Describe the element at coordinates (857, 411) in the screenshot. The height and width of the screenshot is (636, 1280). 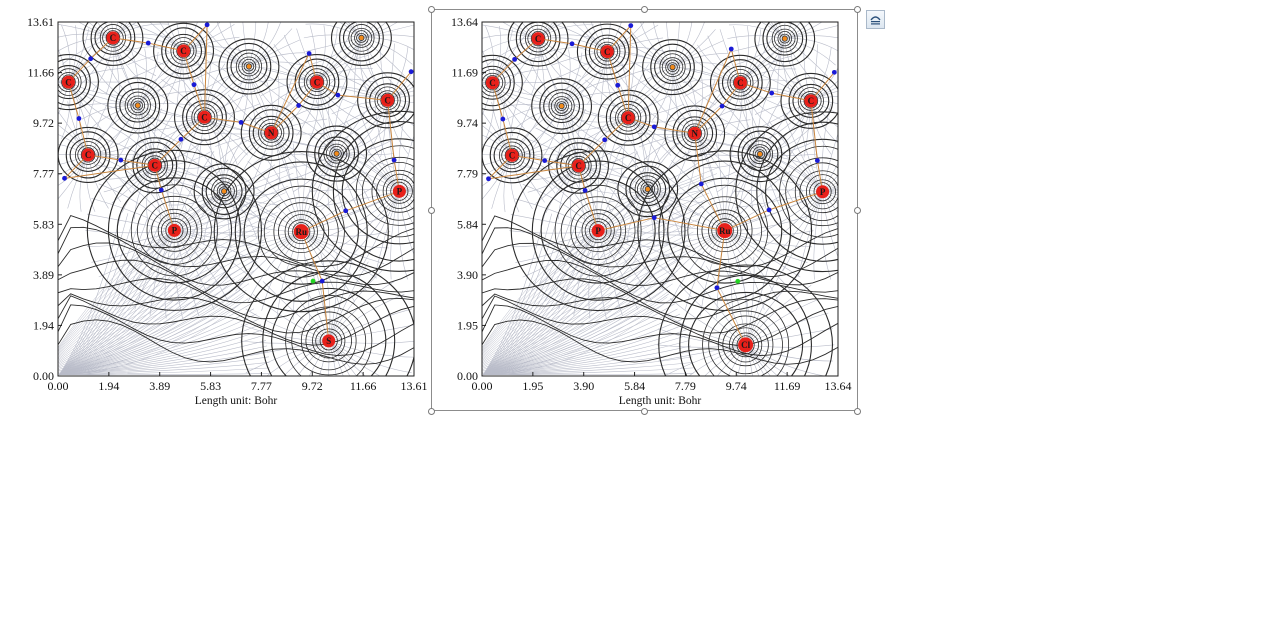
I see `resize-handle-bottom-right` at that location.